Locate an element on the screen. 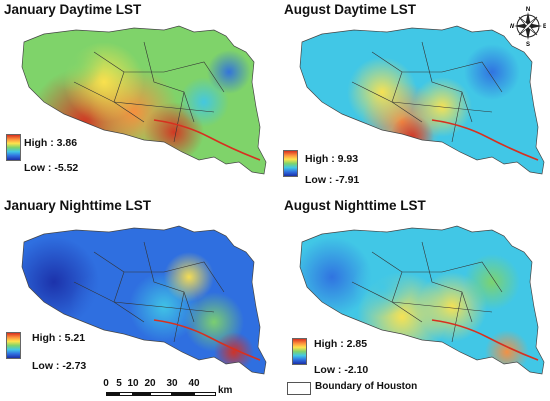  compass-w: W is located at coordinates (512, 27).